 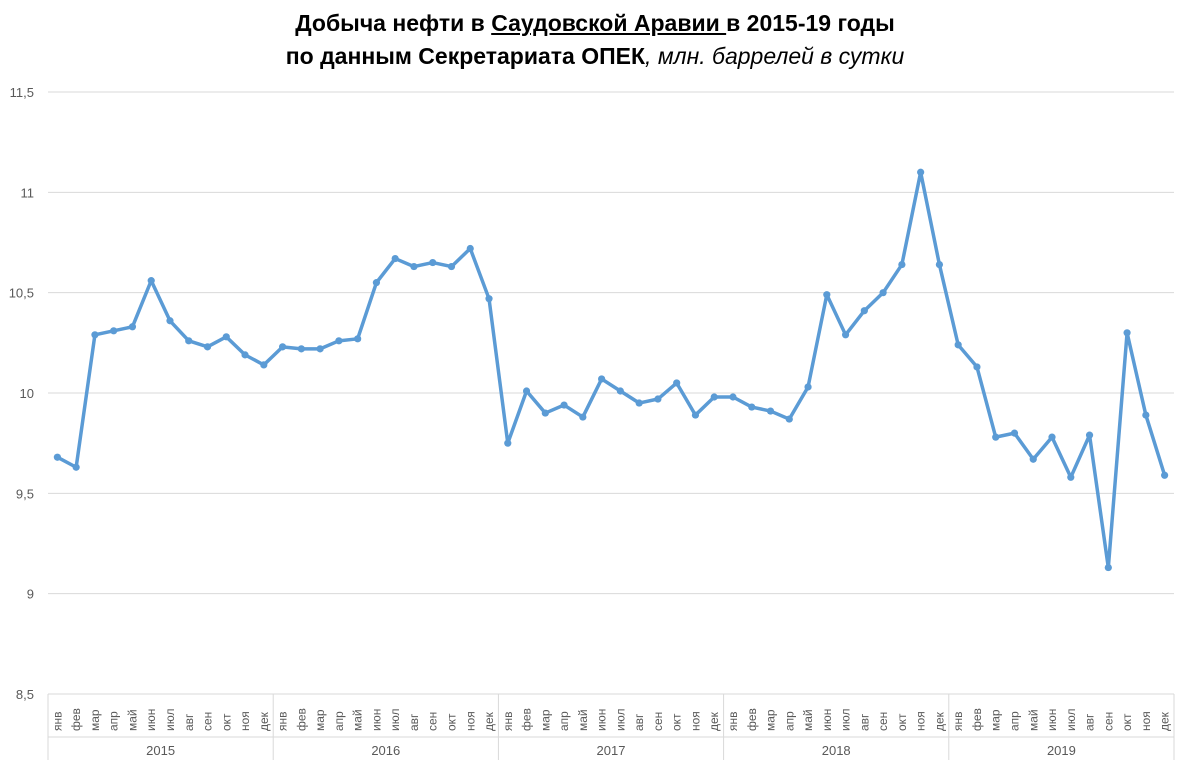 What do you see at coordinates (775, 56) in the screenshot?
I see `title-units: , млн. баррелей в сутки` at bounding box center [775, 56].